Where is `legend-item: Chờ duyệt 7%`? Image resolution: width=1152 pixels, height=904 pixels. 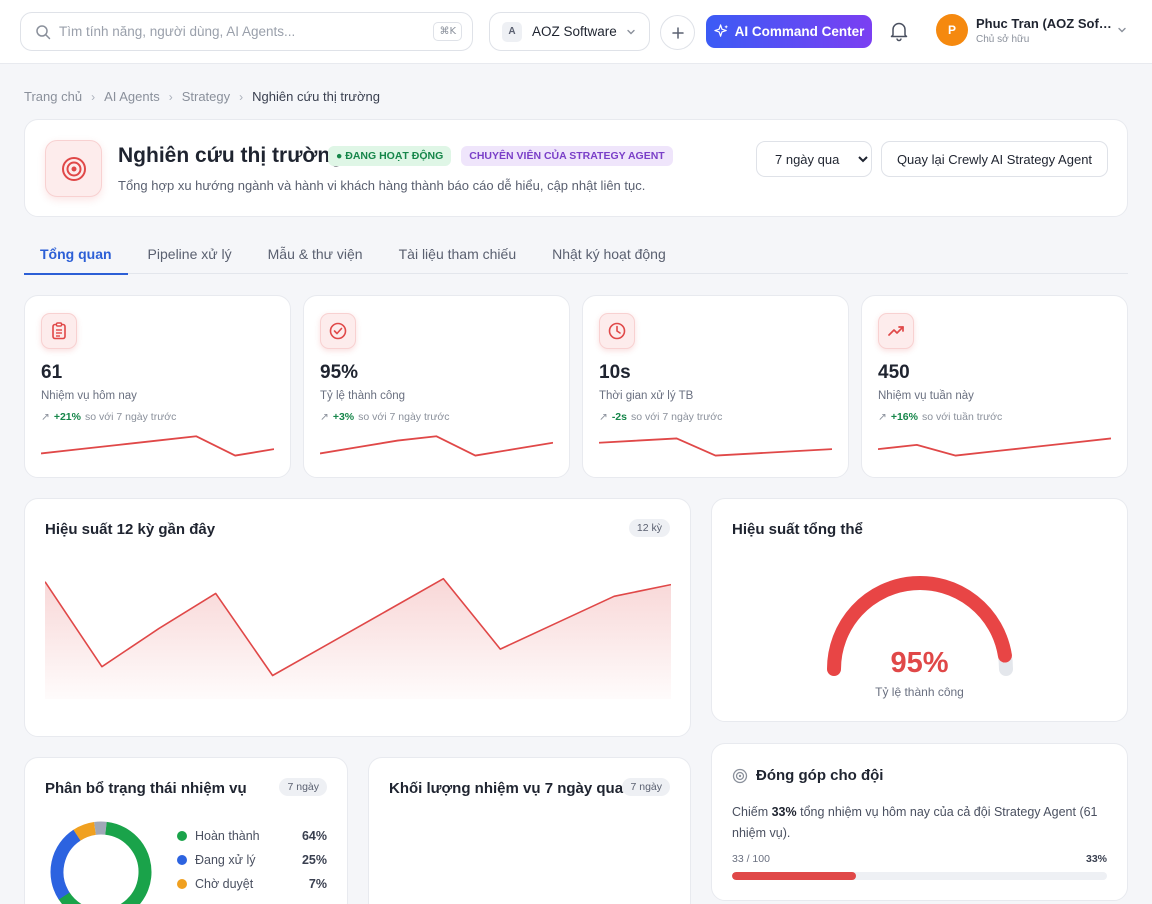
legend-item: Chờ duyệt 7% is located at coordinates (252, 884).